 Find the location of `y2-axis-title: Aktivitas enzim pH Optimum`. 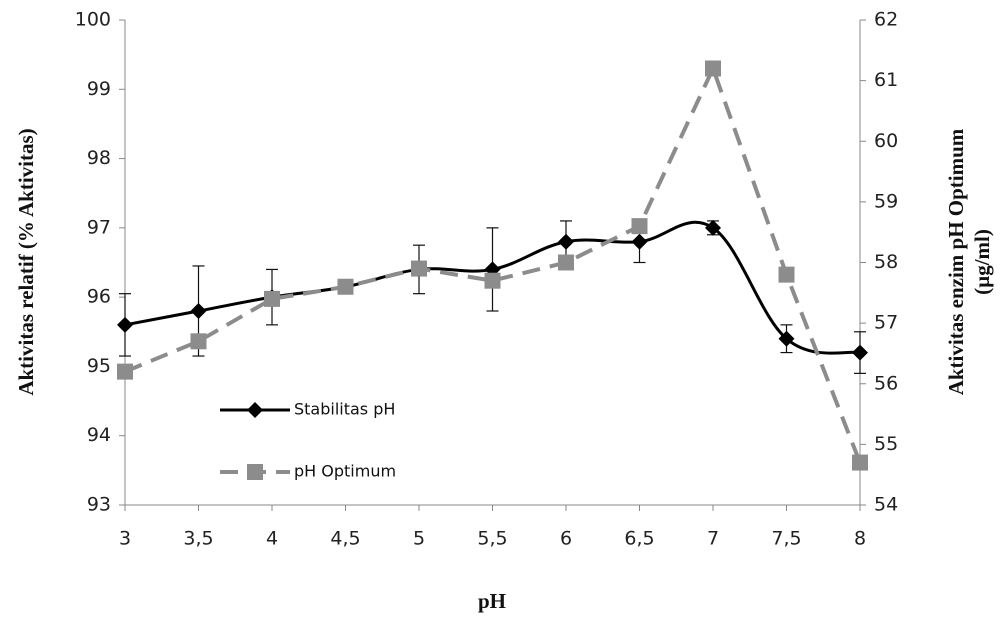

y2-axis-title: Aktivitas enzim pH Optimum is located at coordinates (956, 261).